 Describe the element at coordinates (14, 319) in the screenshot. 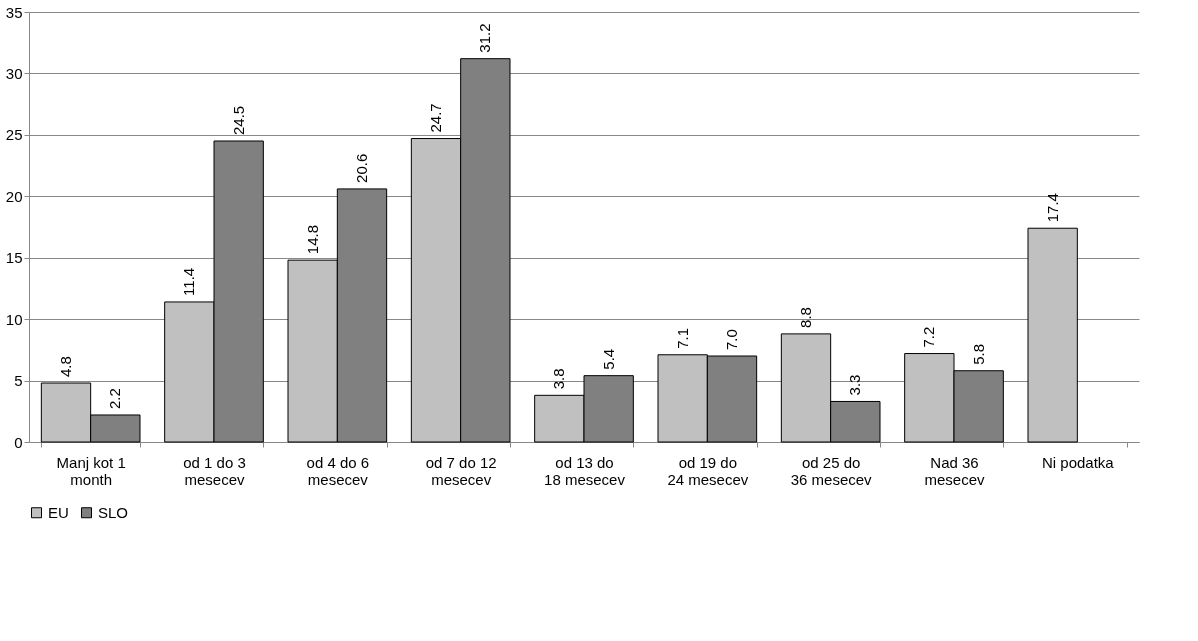

I see `y-tick-label: 10` at that location.